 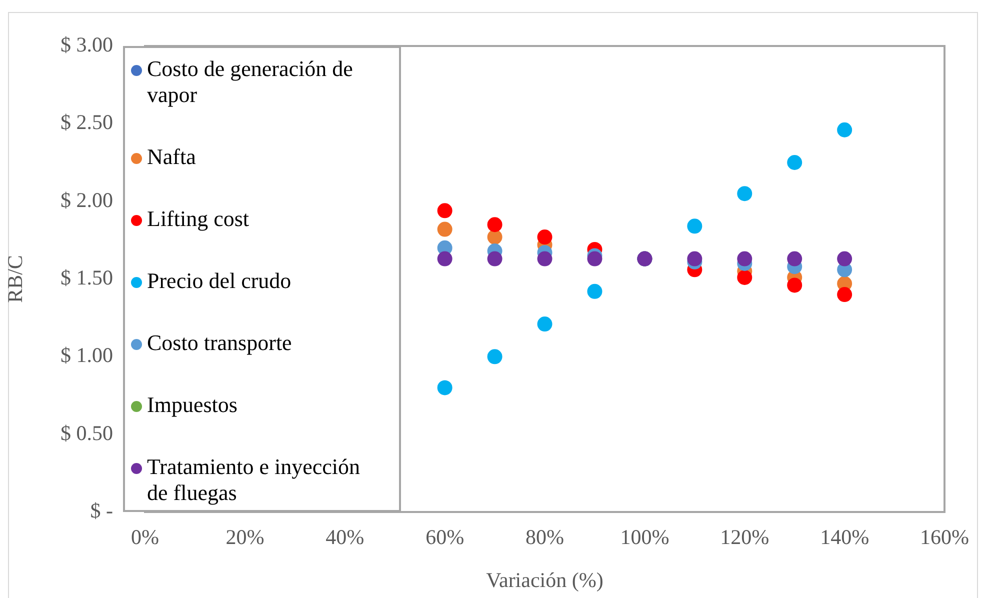 What do you see at coordinates (219, 281) in the screenshot?
I see `legend-label: Precio del crudo` at bounding box center [219, 281].